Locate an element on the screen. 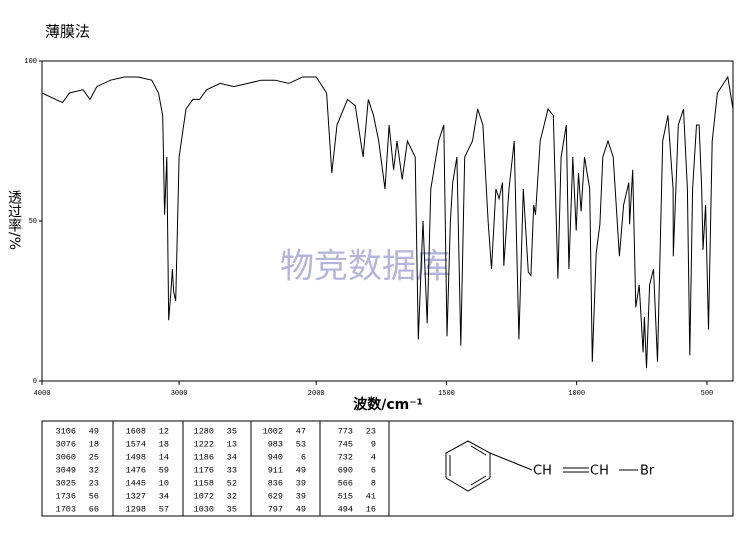 Image resolution: width=748 pixels, height=543 pixels. peak-transmittance: 16 is located at coordinates (371, 509).